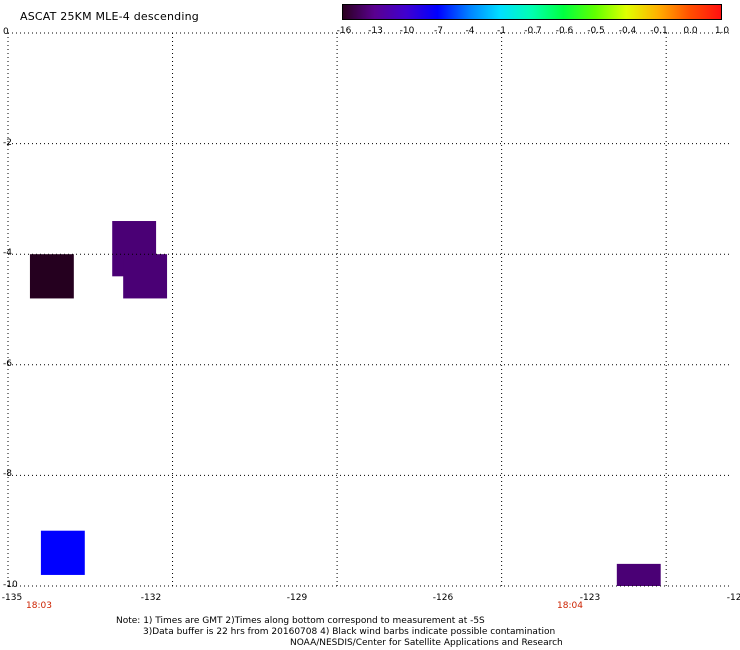 This screenshot has height=650, width=740. Describe the element at coordinates (722, 31) in the screenshot. I see `colorbar-label: 1.0` at that location.